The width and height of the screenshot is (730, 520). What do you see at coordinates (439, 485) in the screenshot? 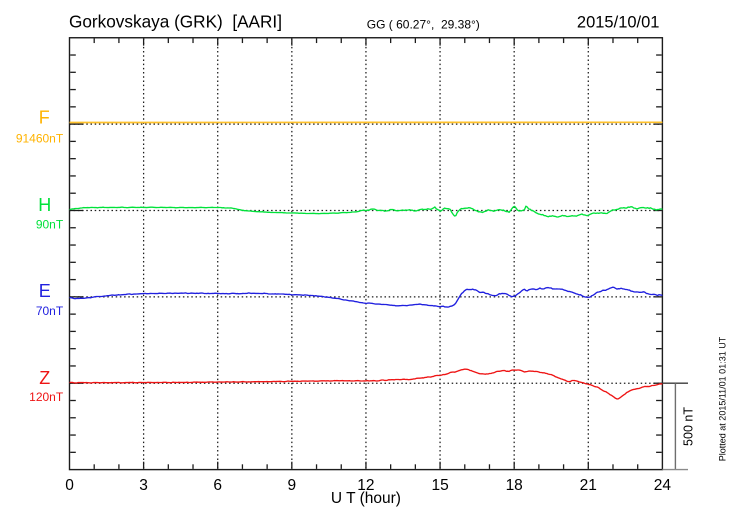
I see `svg-text: 15` at bounding box center [439, 485].